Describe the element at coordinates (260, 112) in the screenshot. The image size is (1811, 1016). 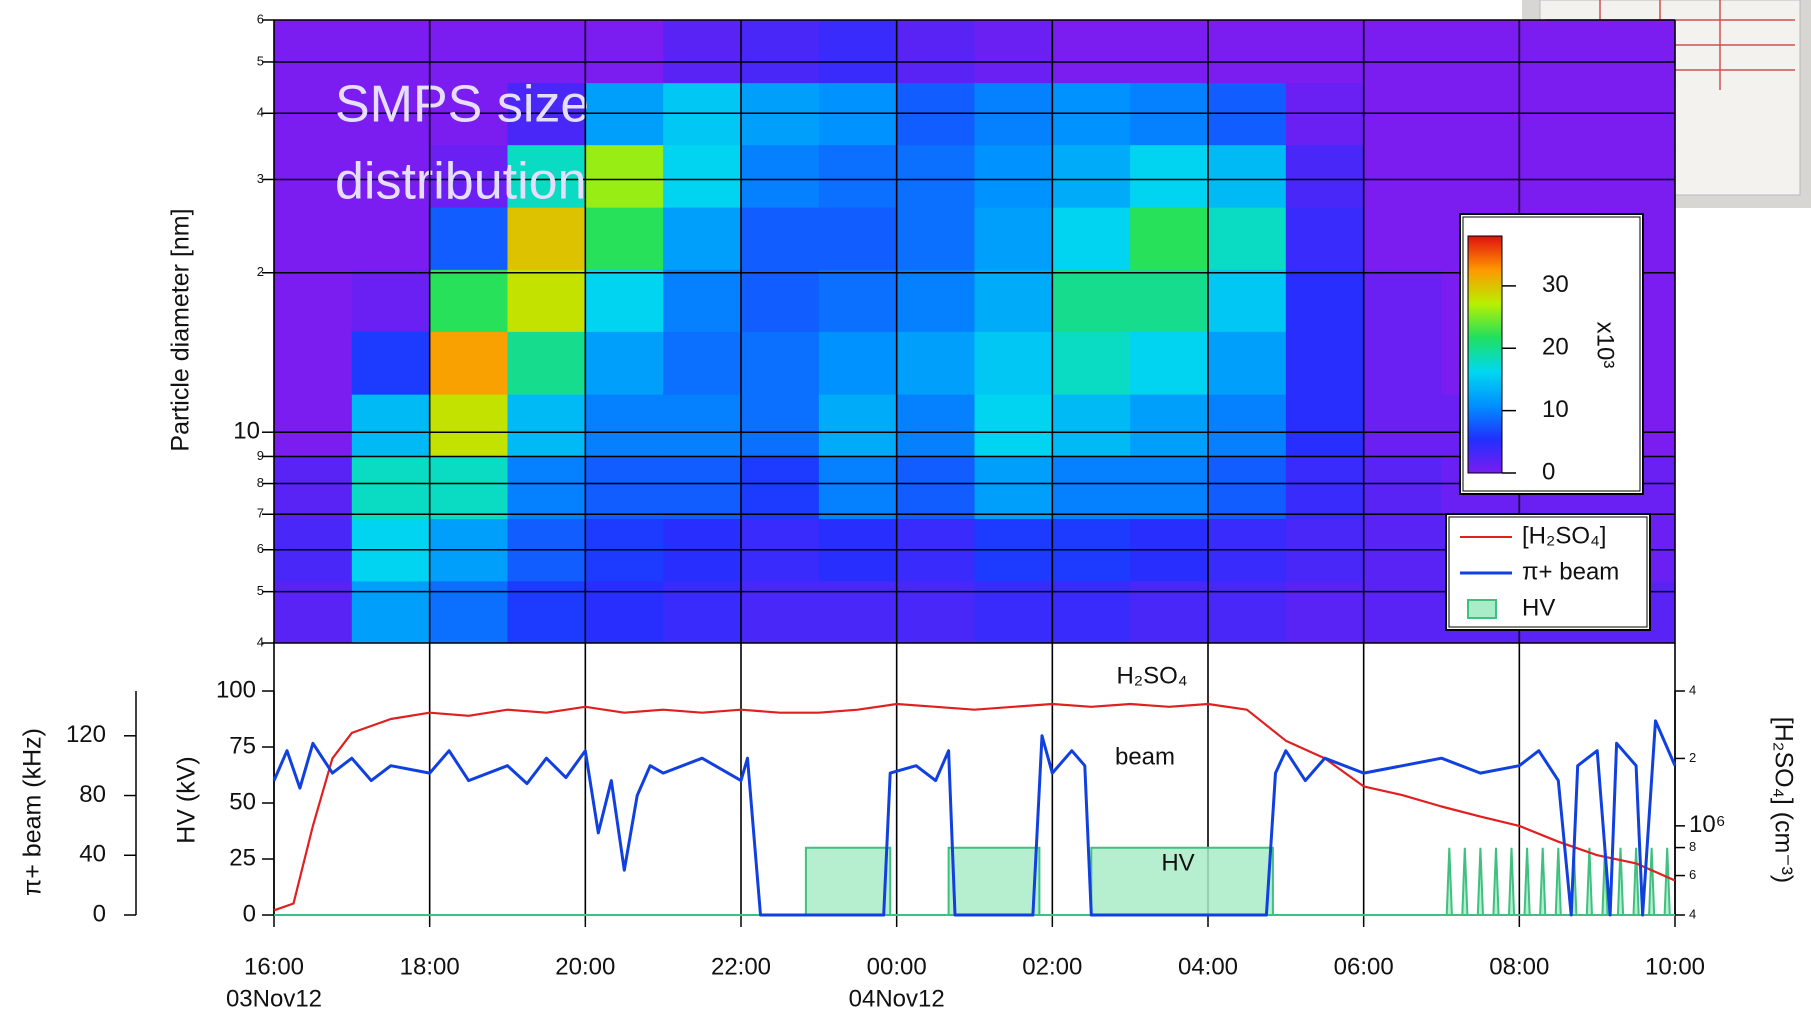
I see `y-tick-label: 4` at that location.